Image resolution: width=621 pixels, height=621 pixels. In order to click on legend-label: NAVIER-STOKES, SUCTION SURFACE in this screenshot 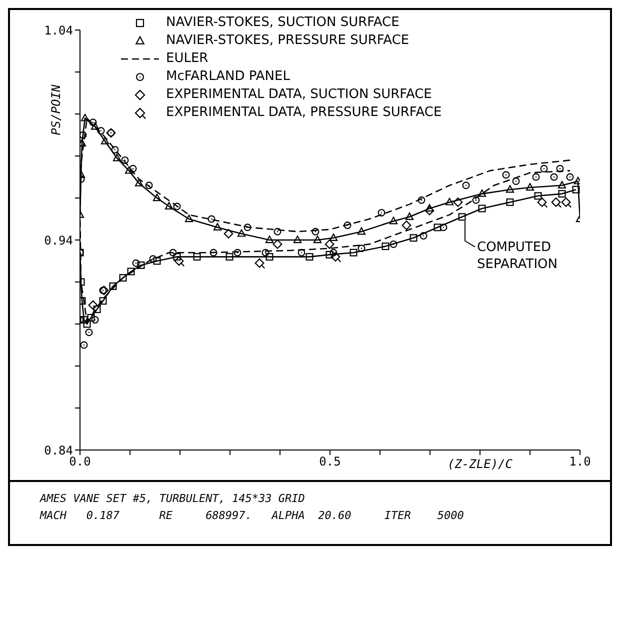, I will do `click(283, 23)`.